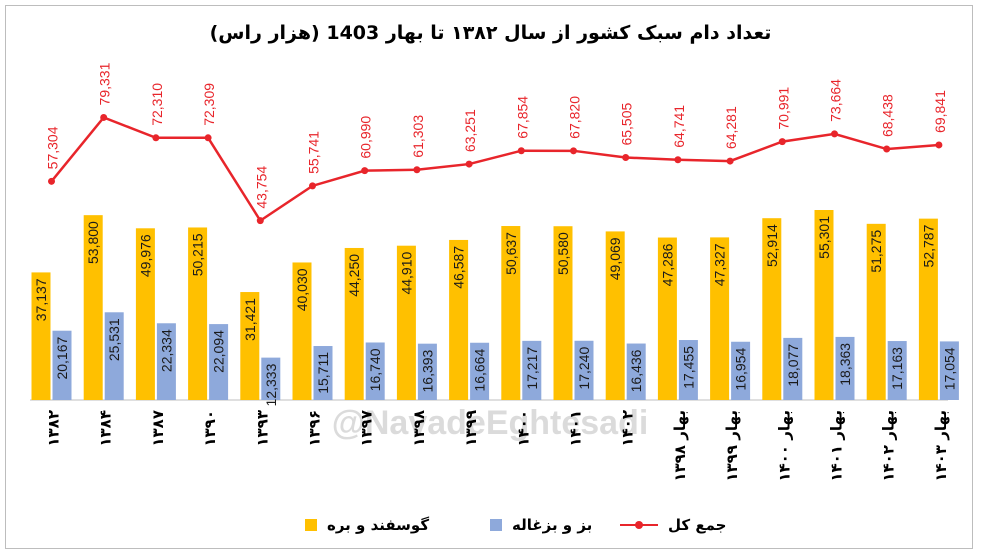 The image size is (981, 556). I want to click on x-tick-label: بهار ۱۴۰۳, so click(941, 446).